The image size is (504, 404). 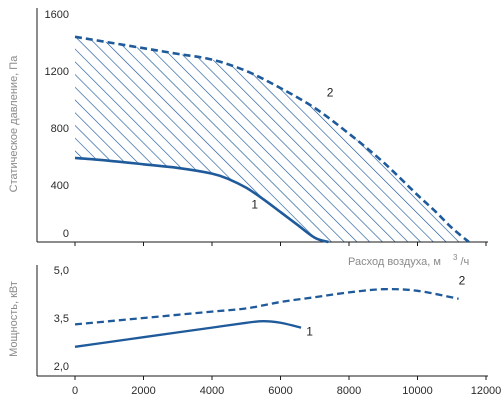 What do you see at coordinates (14, 319) in the screenshot?
I see `power-y-axis-title: Мощность, кВт` at bounding box center [14, 319].